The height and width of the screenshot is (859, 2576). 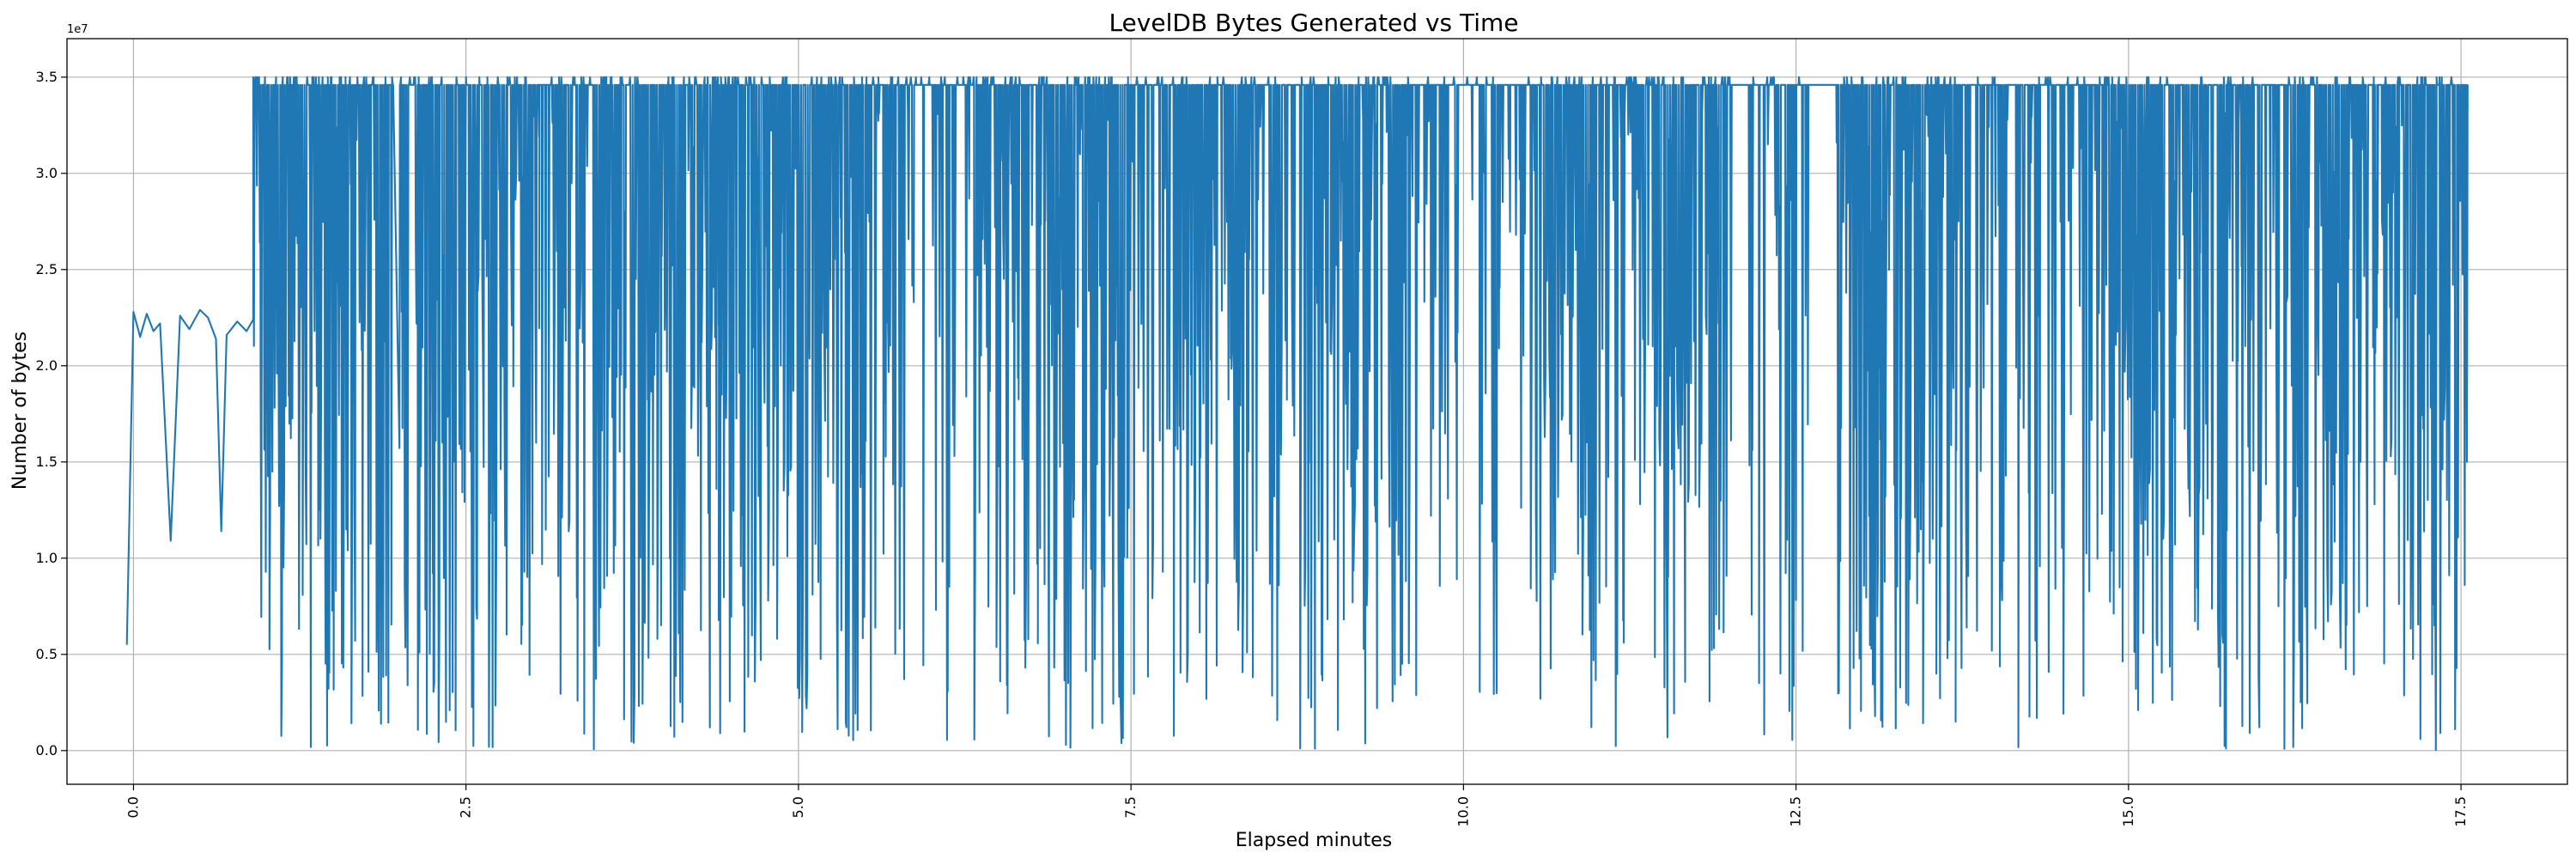 I want to click on y-tick-label: 3.0, so click(x=47, y=173).